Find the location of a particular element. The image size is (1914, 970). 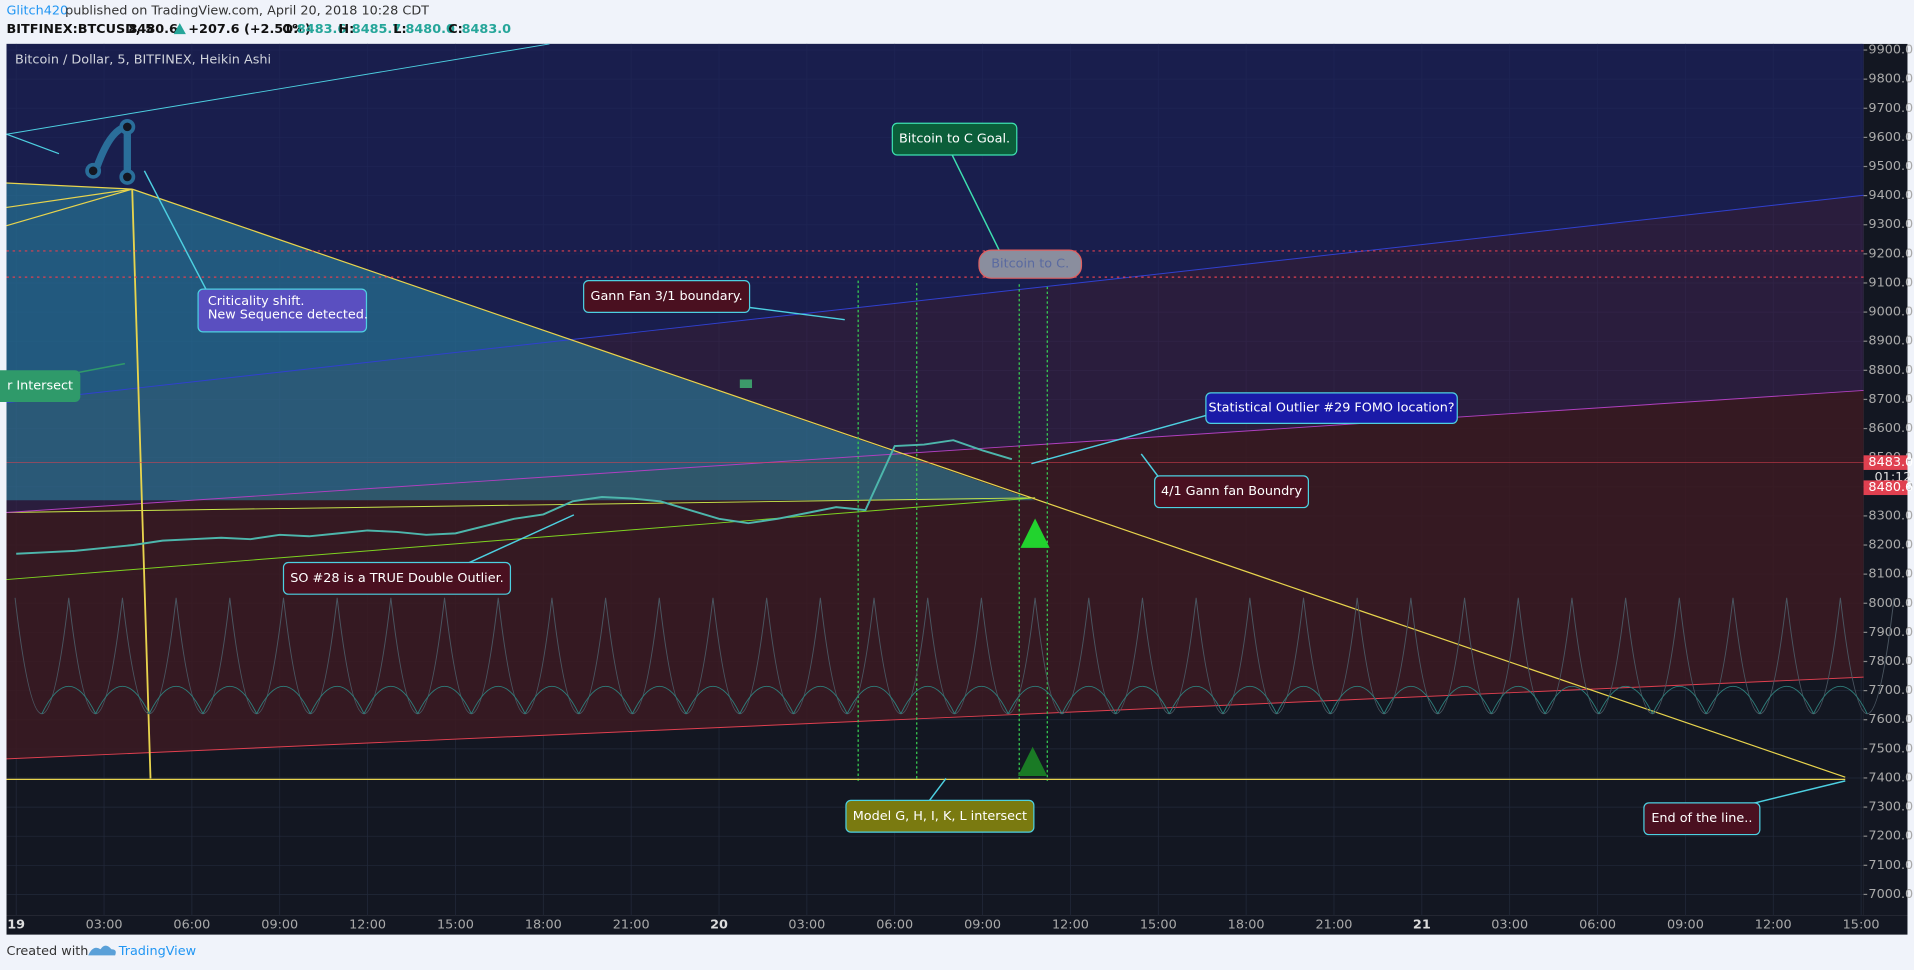

annotation: Bitcoin to C. is located at coordinates (1030, 264).